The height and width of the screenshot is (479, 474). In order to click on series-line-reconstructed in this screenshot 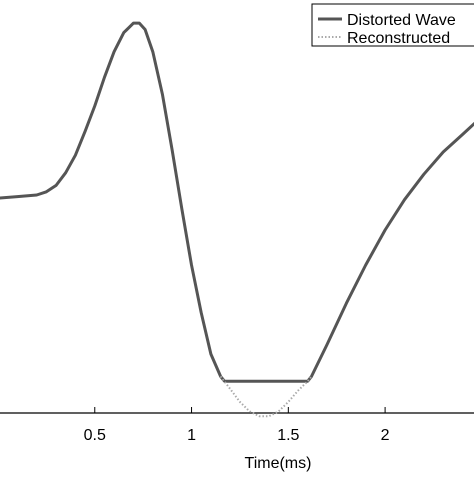, I will do `click(266, 396)`.